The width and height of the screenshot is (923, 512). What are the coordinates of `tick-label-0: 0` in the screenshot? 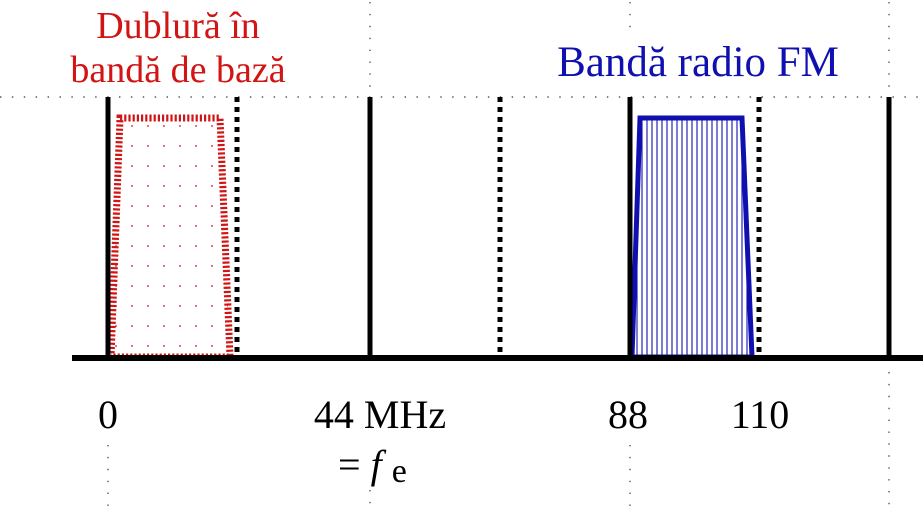 It's located at (108, 414).